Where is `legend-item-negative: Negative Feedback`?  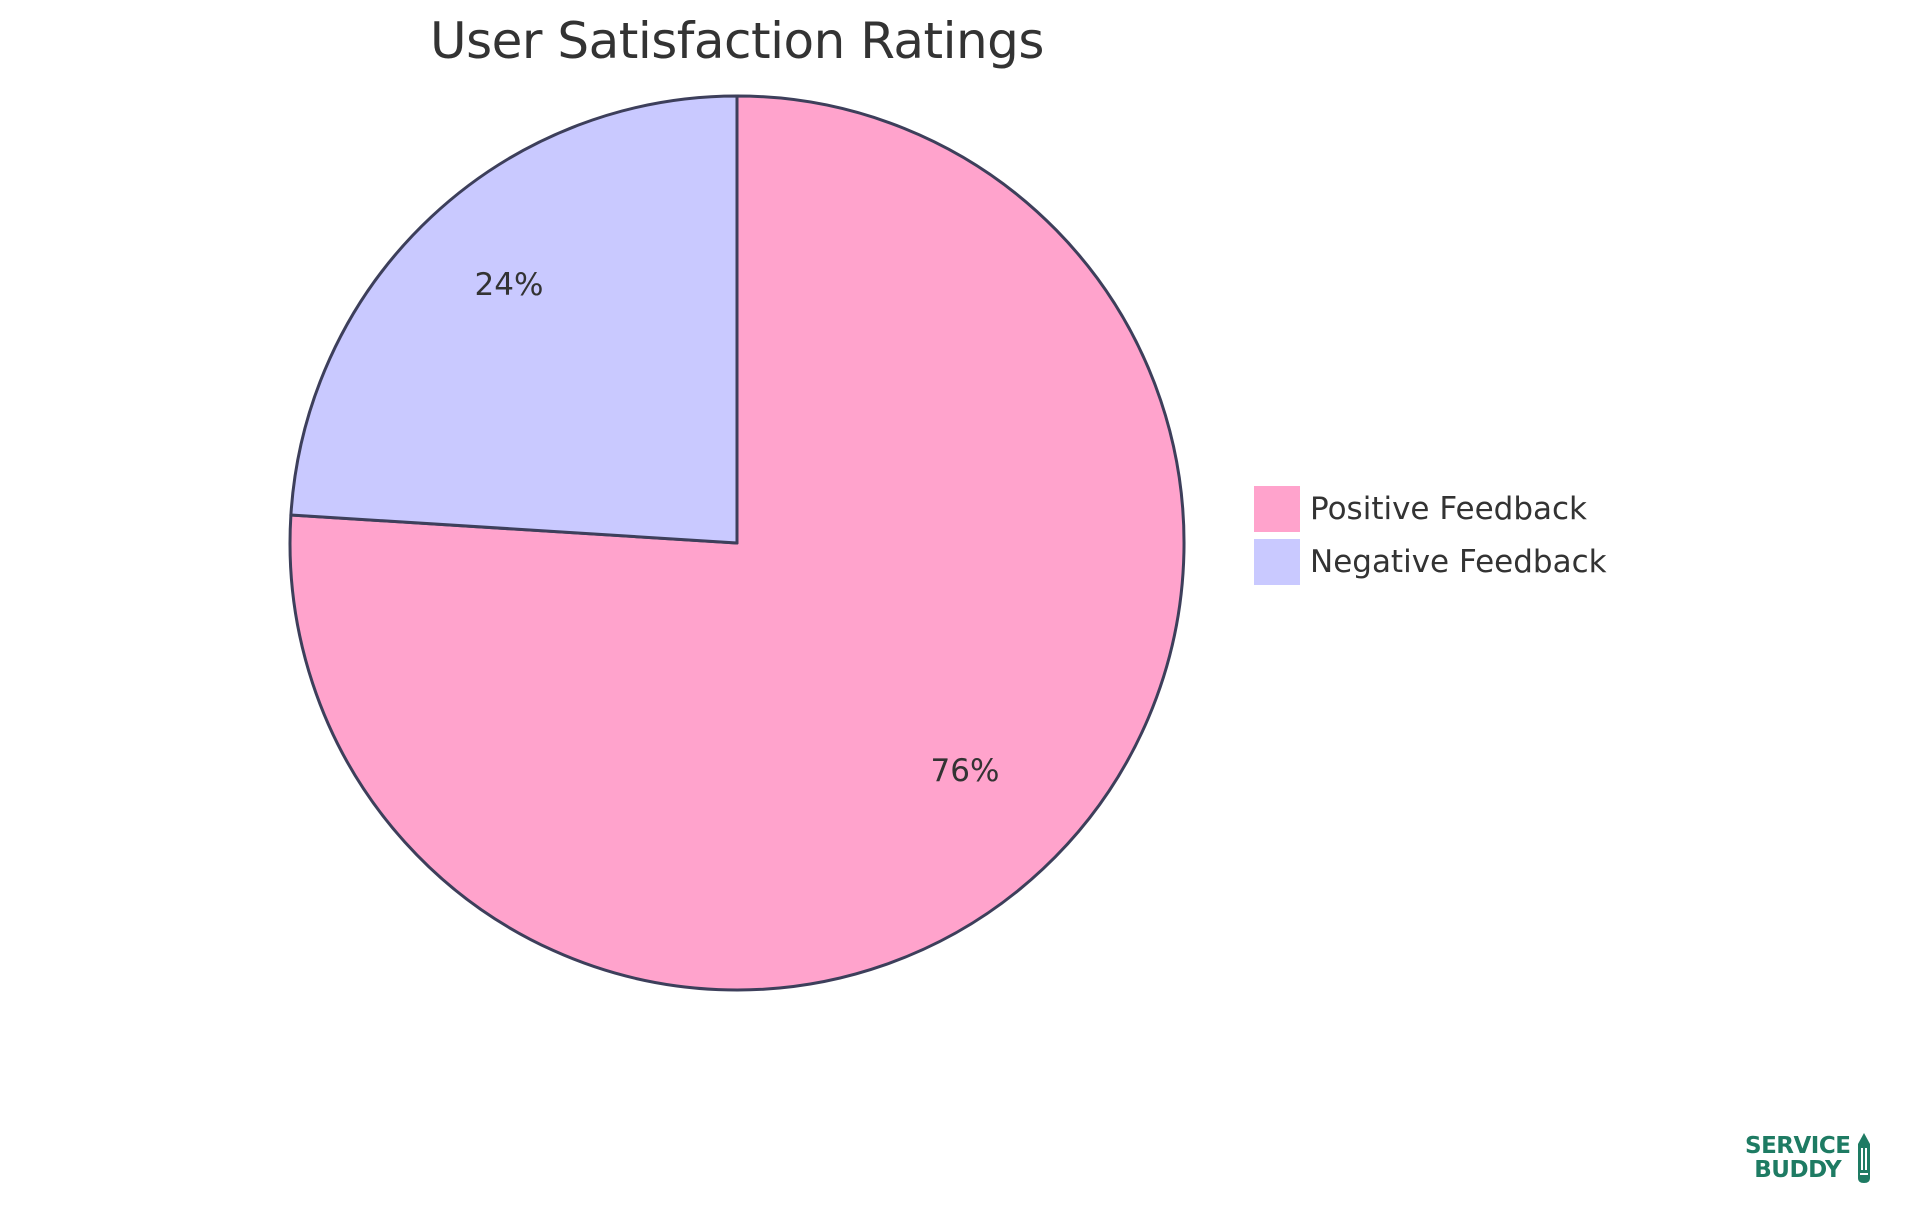 legend-item-negative: Negative Feedback is located at coordinates (1430, 562).